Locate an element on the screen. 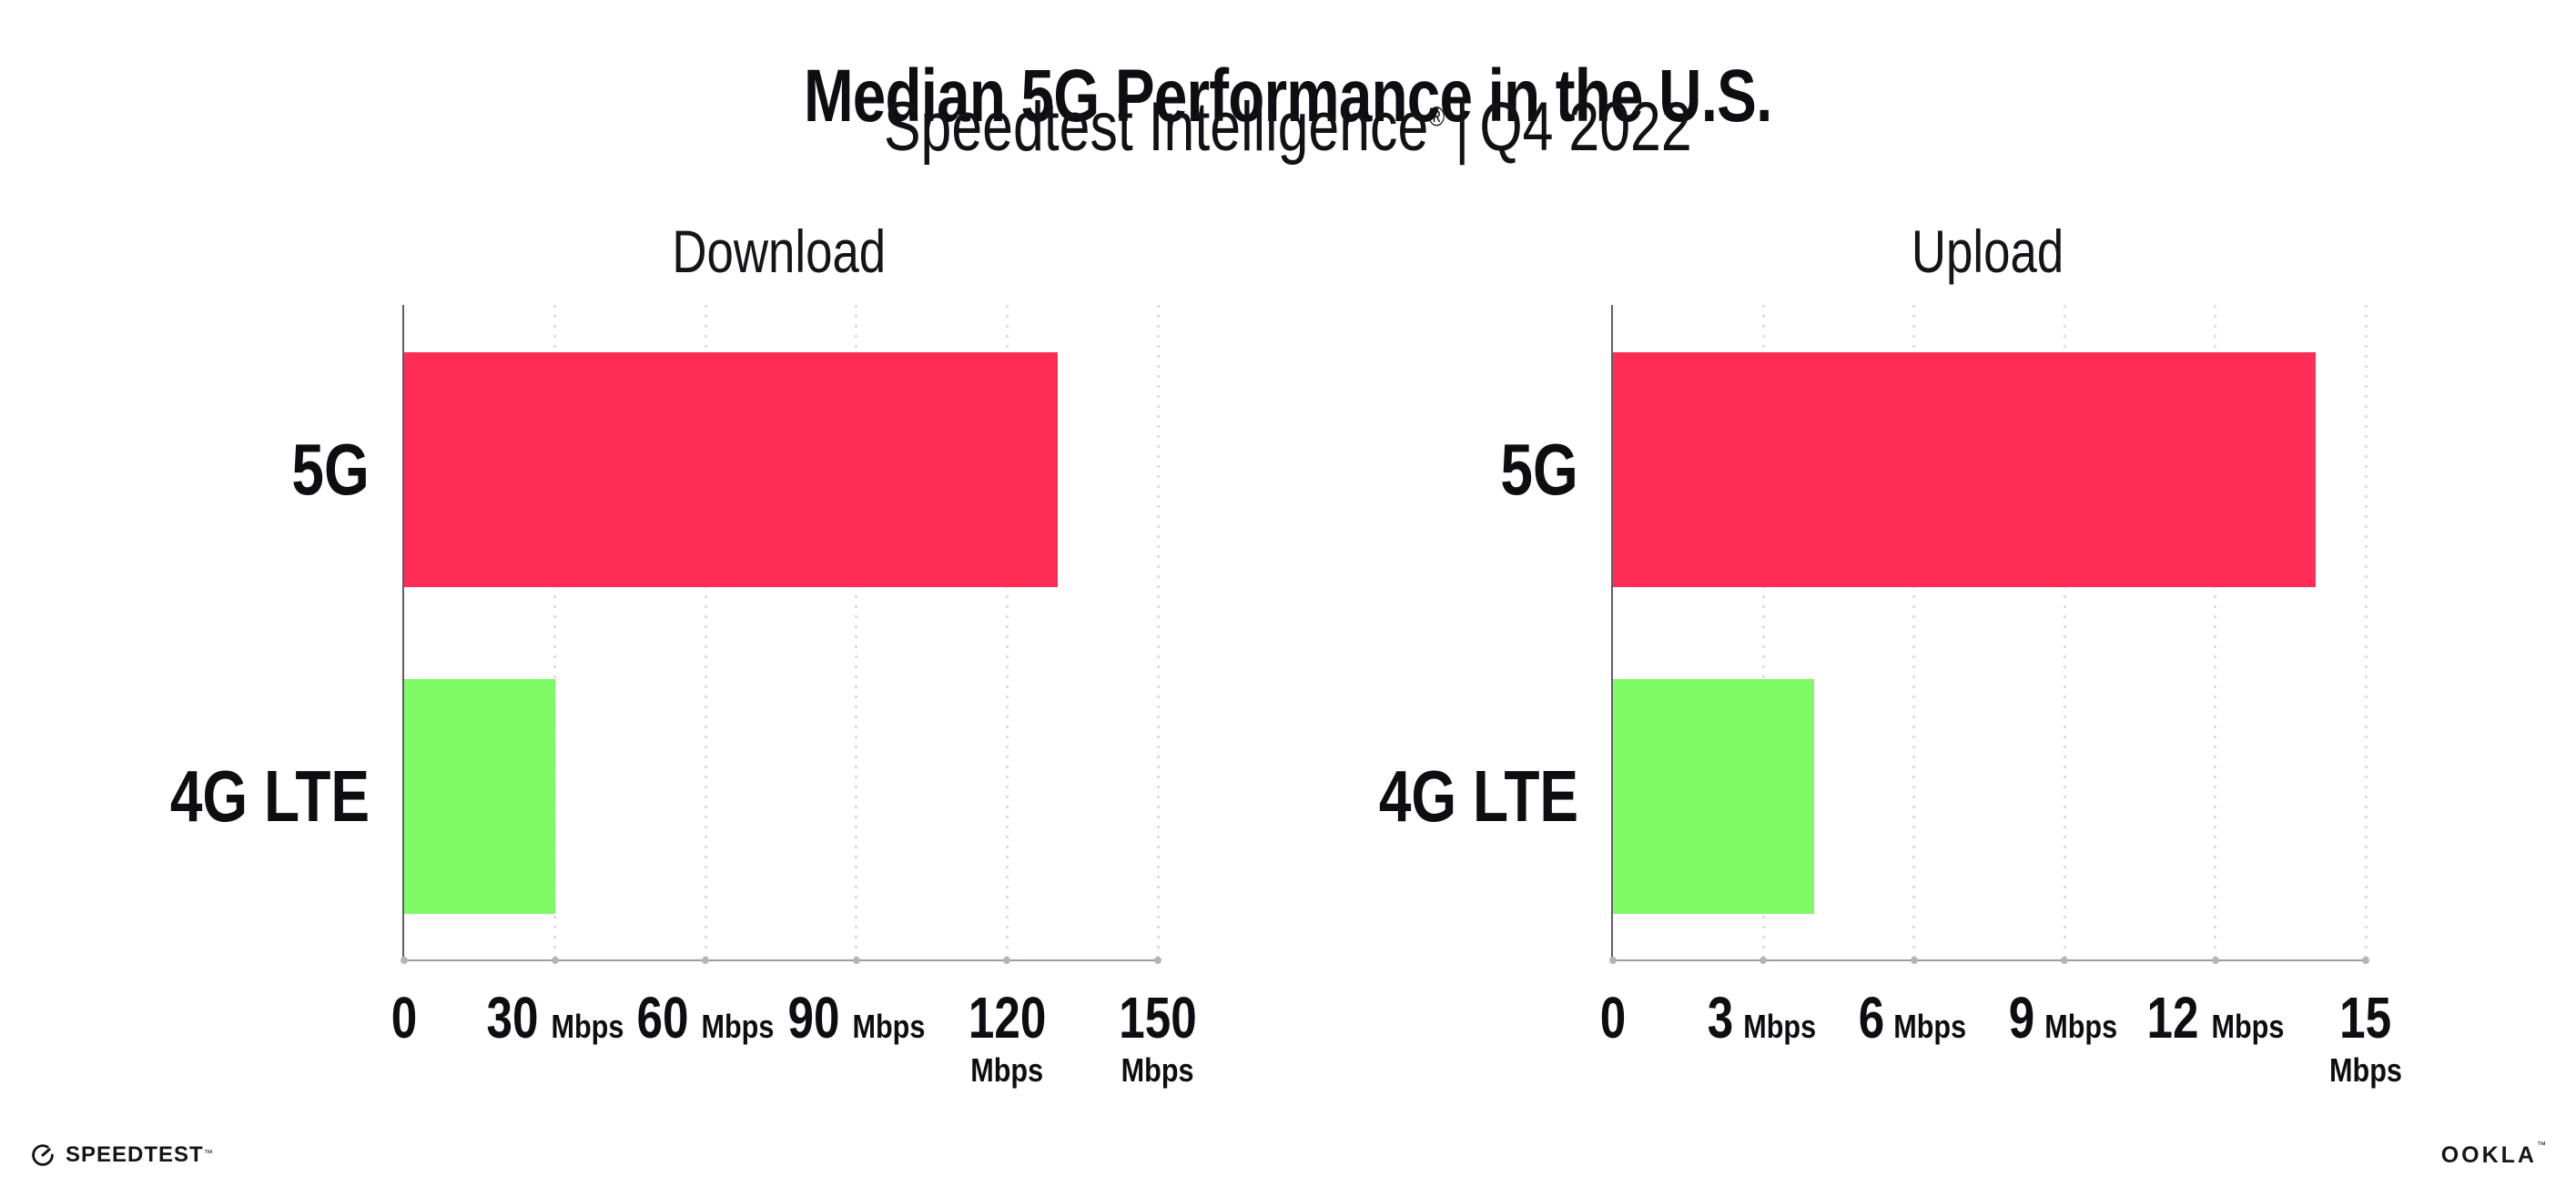  x-tick-label-30: 30 Mbps is located at coordinates (555, 1018).